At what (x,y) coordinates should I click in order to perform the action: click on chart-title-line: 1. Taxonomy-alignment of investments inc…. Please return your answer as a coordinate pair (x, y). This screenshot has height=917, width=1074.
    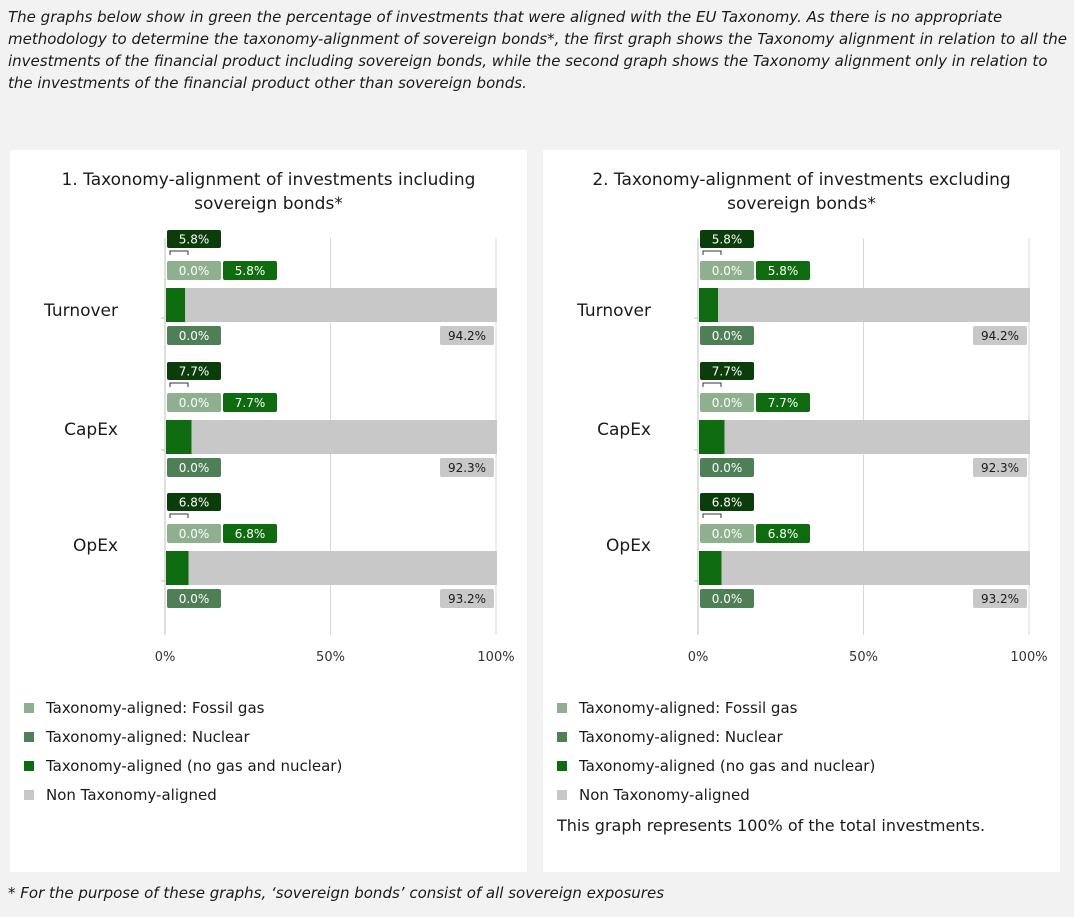
    Looking at the image, I should click on (268, 180).